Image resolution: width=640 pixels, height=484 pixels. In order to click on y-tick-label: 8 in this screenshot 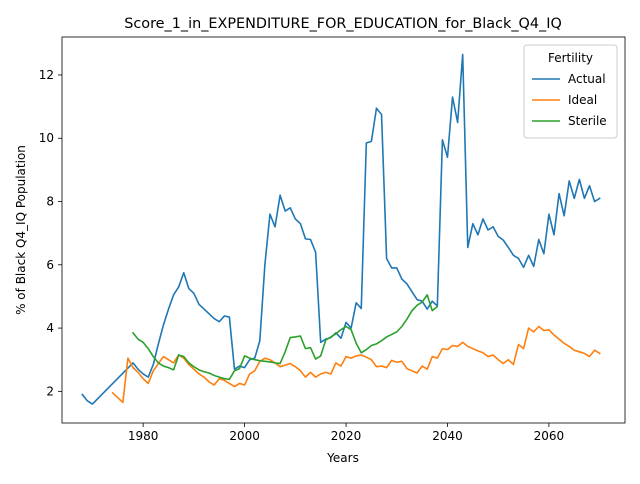, I will do `click(50, 202)`.